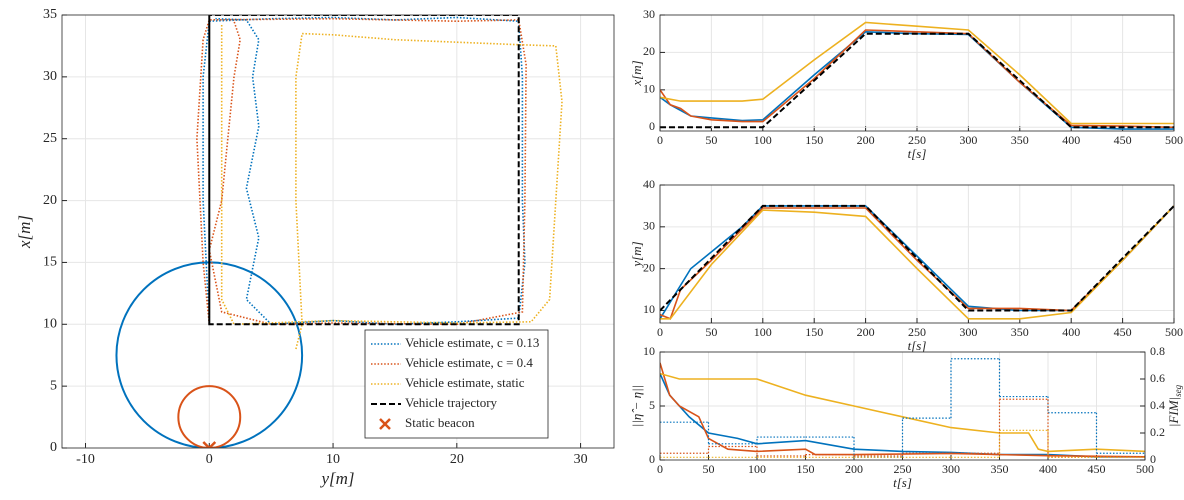 The height and width of the screenshot is (500, 1184). I want to click on y2-axis-label-sub: seg, so click(1178, 390).